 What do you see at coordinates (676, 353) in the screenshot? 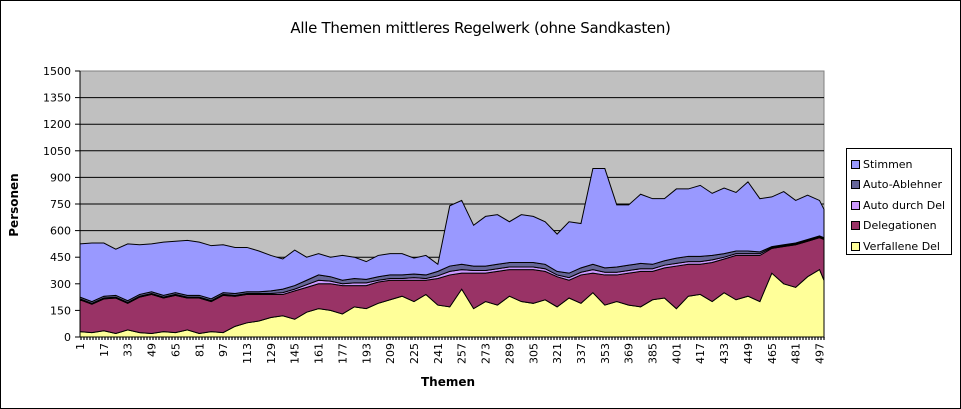
I see `x-tick-label: 401` at bounding box center [676, 353].